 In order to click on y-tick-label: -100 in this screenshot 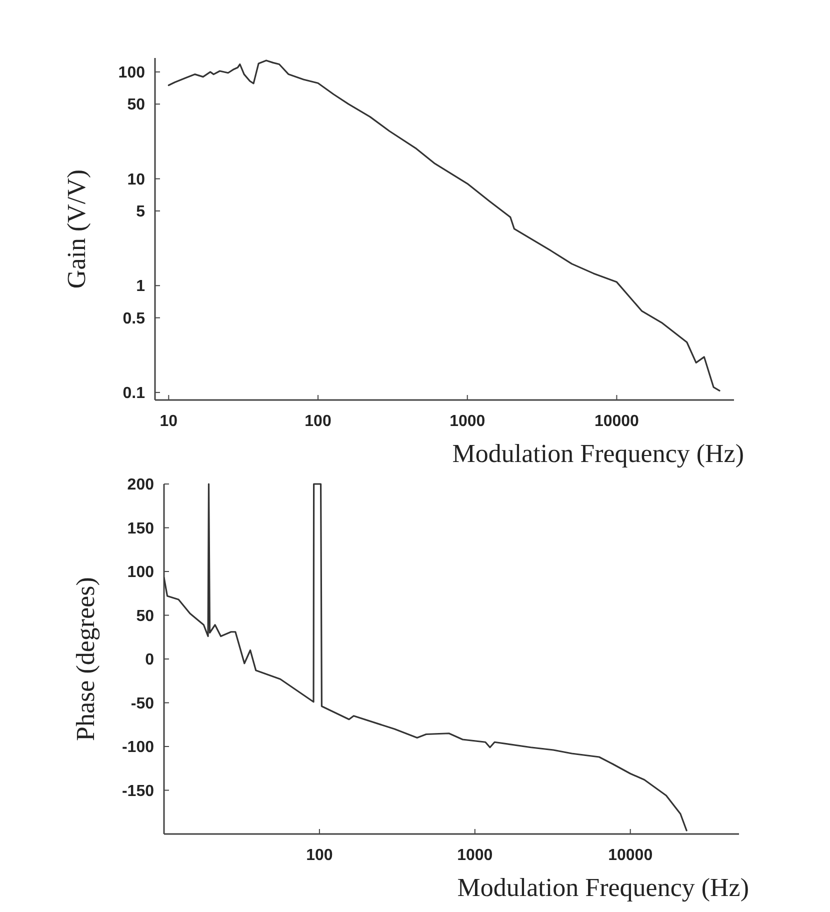, I will do `click(138, 747)`.